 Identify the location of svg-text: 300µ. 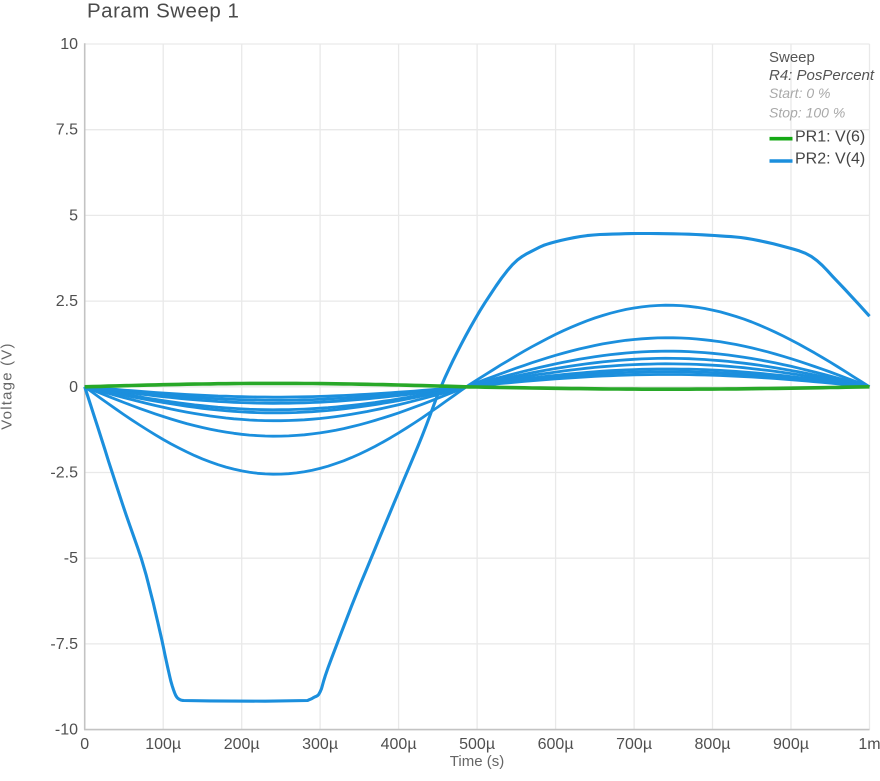
(320, 744).